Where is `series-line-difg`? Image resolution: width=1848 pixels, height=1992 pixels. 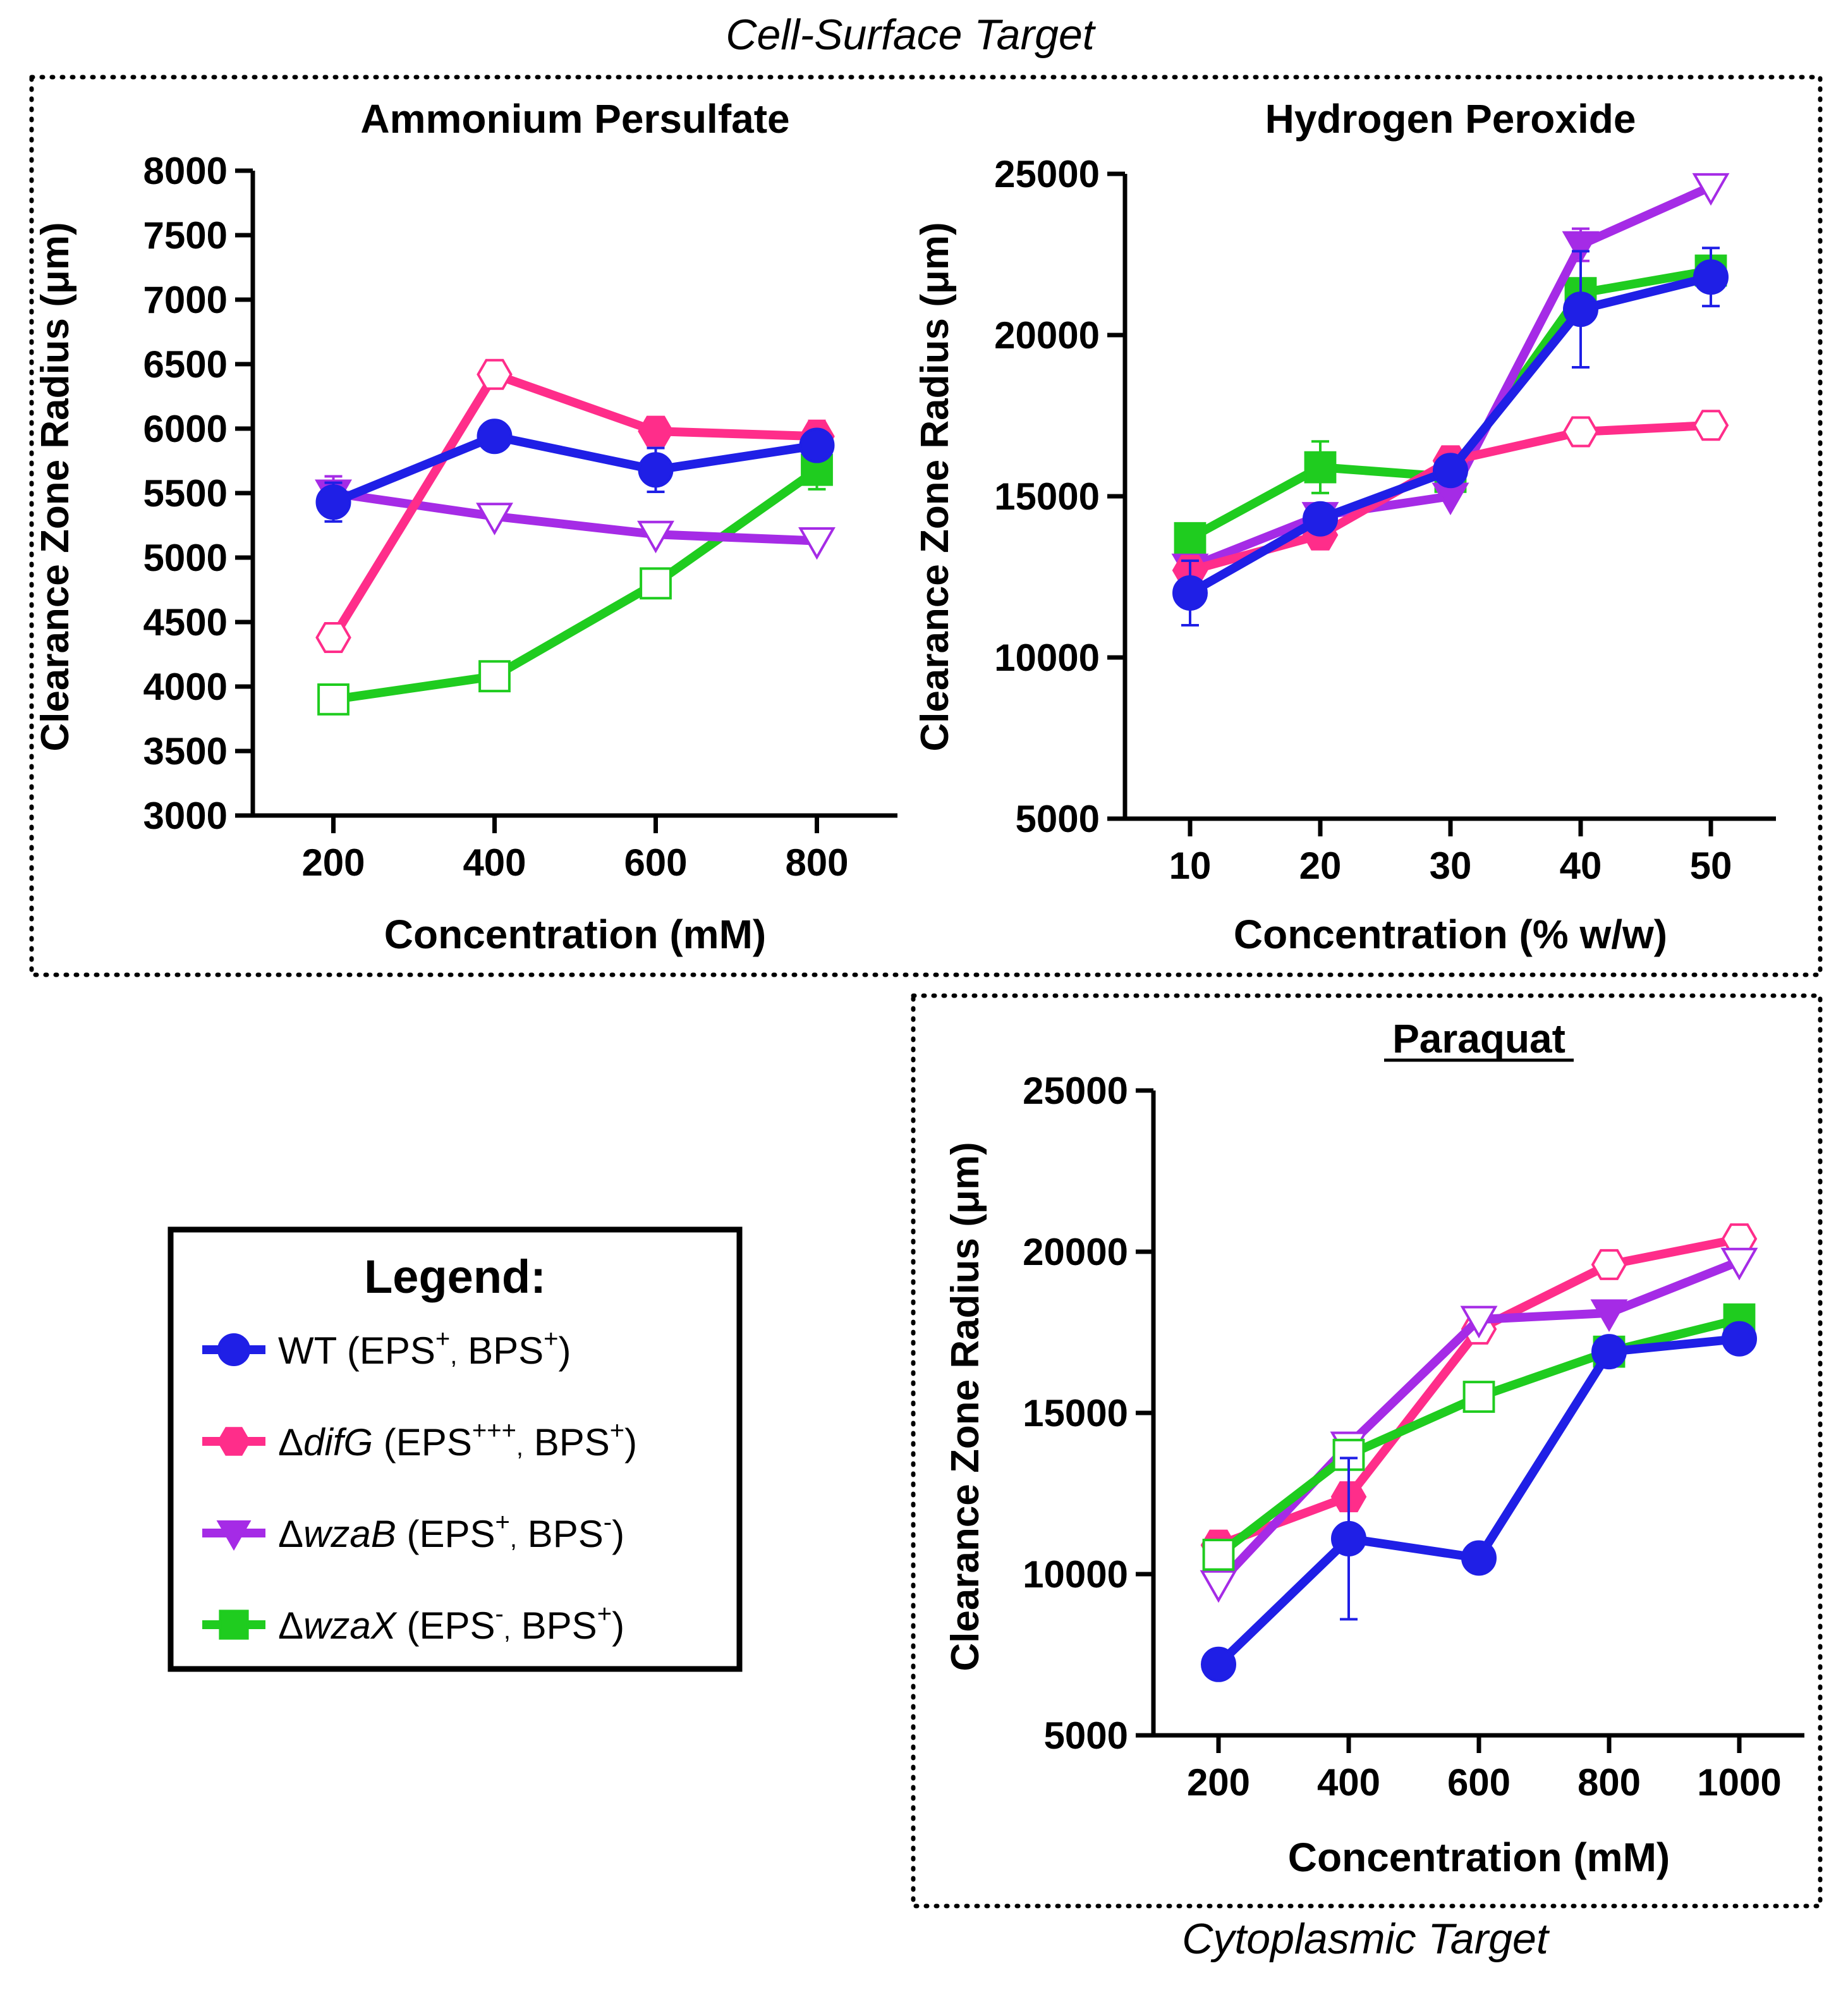 series-line-difg is located at coordinates (573, 505).